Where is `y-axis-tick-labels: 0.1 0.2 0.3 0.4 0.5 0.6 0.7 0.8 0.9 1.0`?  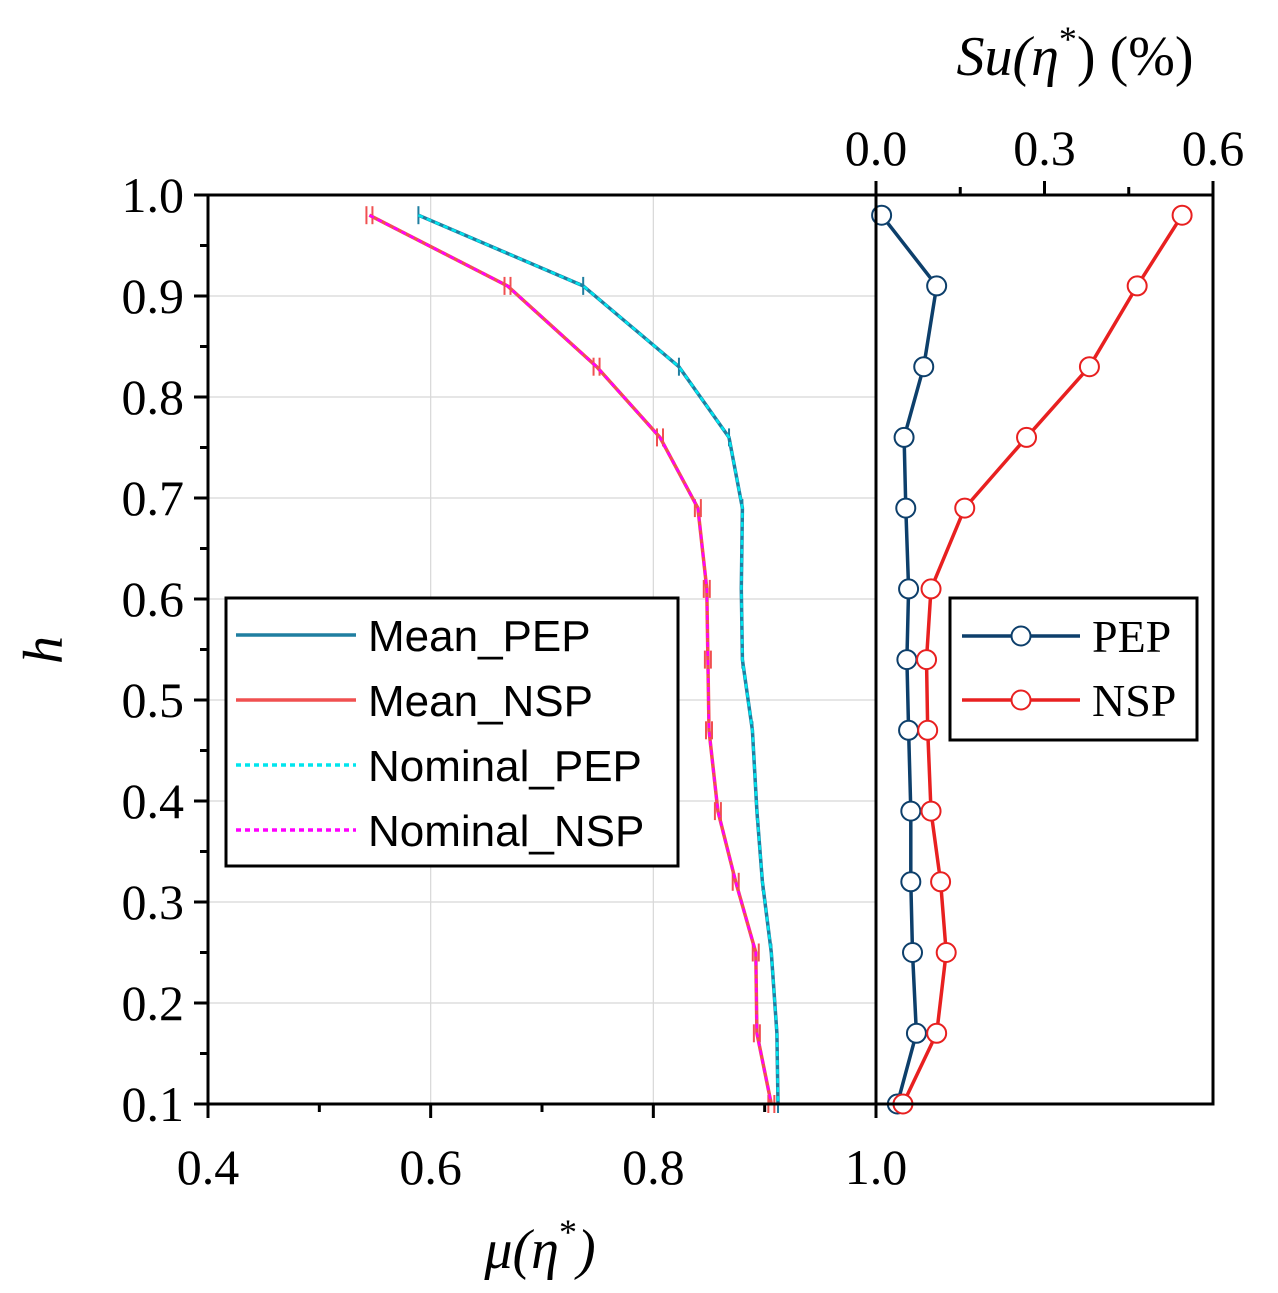 y-axis-tick-labels: 0.1 0.2 0.3 0.4 0.5 0.6 0.7 0.8 0.9 1.0 is located at coordinates (153, 649).